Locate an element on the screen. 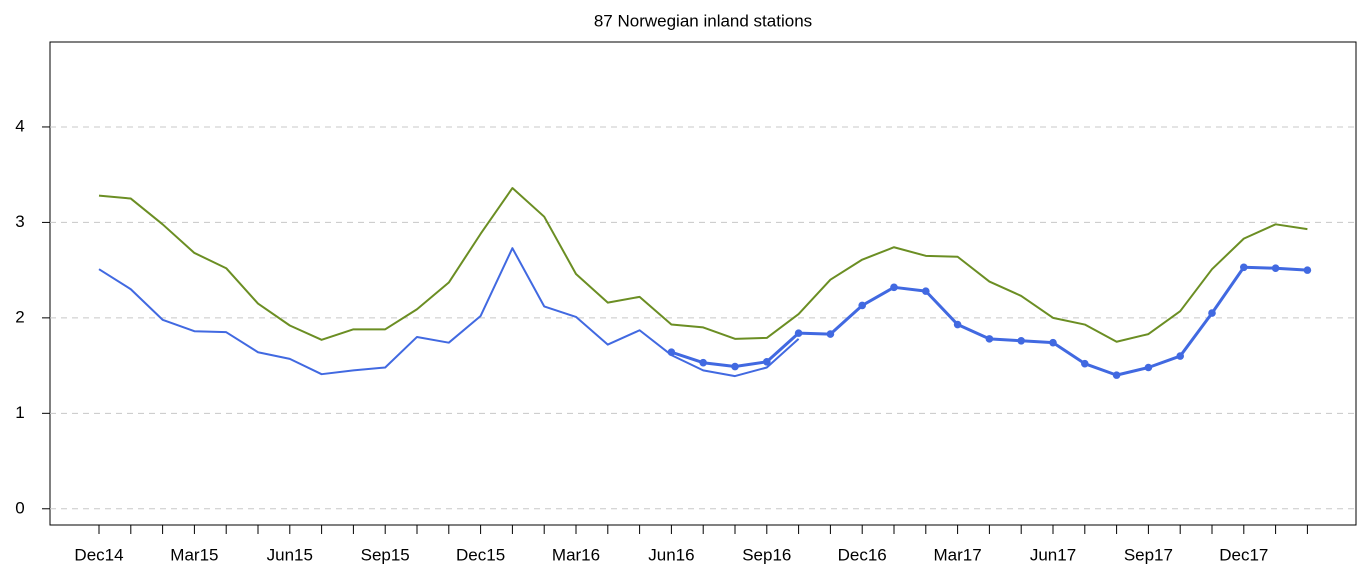 This screenshot has height=580, width=1366. y-tick-label: 2 is located at coordinates (19, 316).